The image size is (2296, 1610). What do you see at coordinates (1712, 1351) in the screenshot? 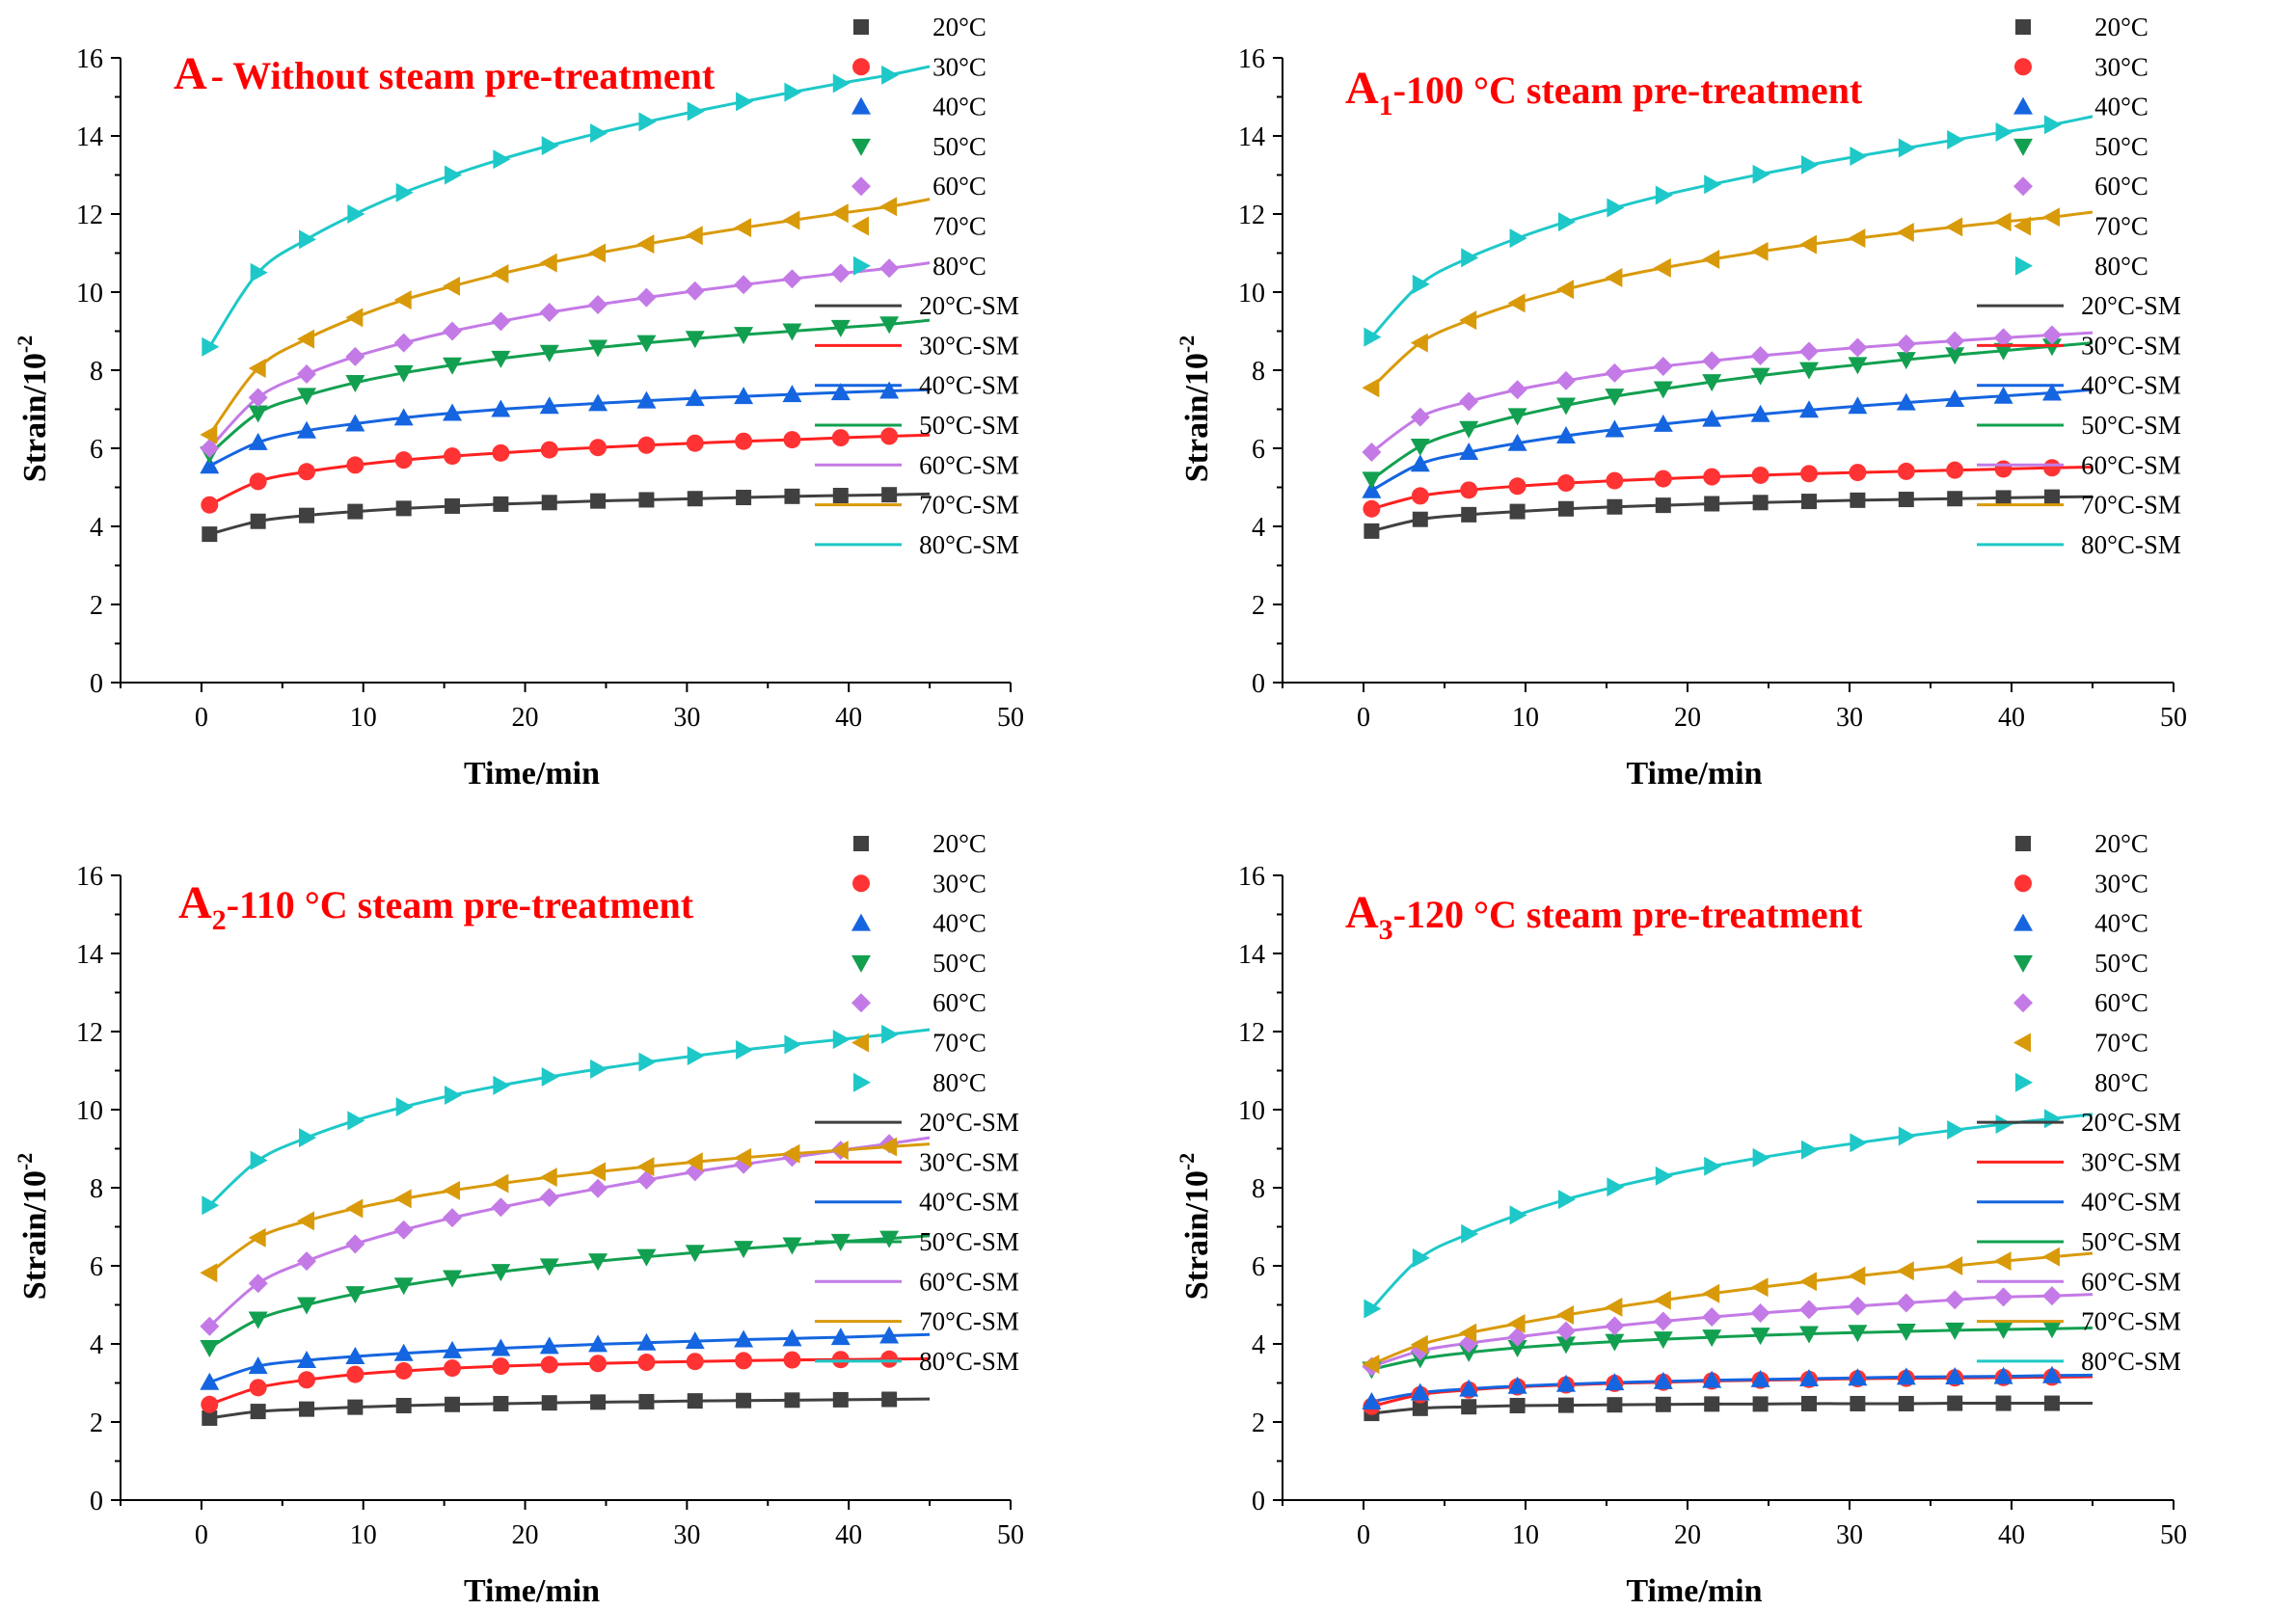
I see `series-markers-50°C` at bounding box center [1712, 1351].